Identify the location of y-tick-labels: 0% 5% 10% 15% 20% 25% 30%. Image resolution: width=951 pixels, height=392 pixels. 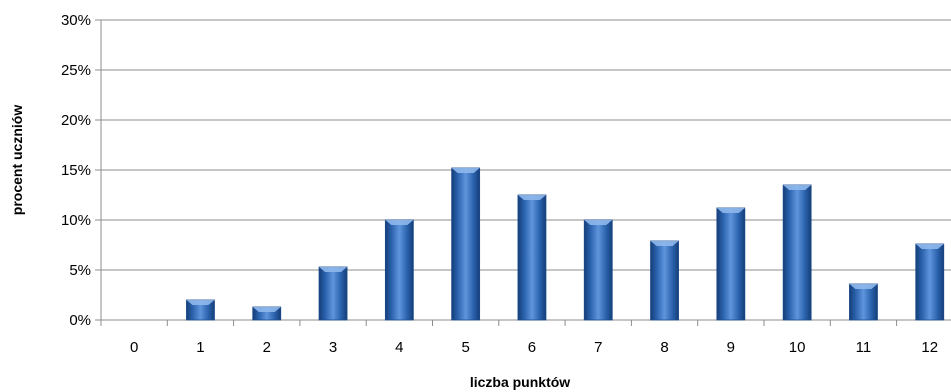
(76, 170).